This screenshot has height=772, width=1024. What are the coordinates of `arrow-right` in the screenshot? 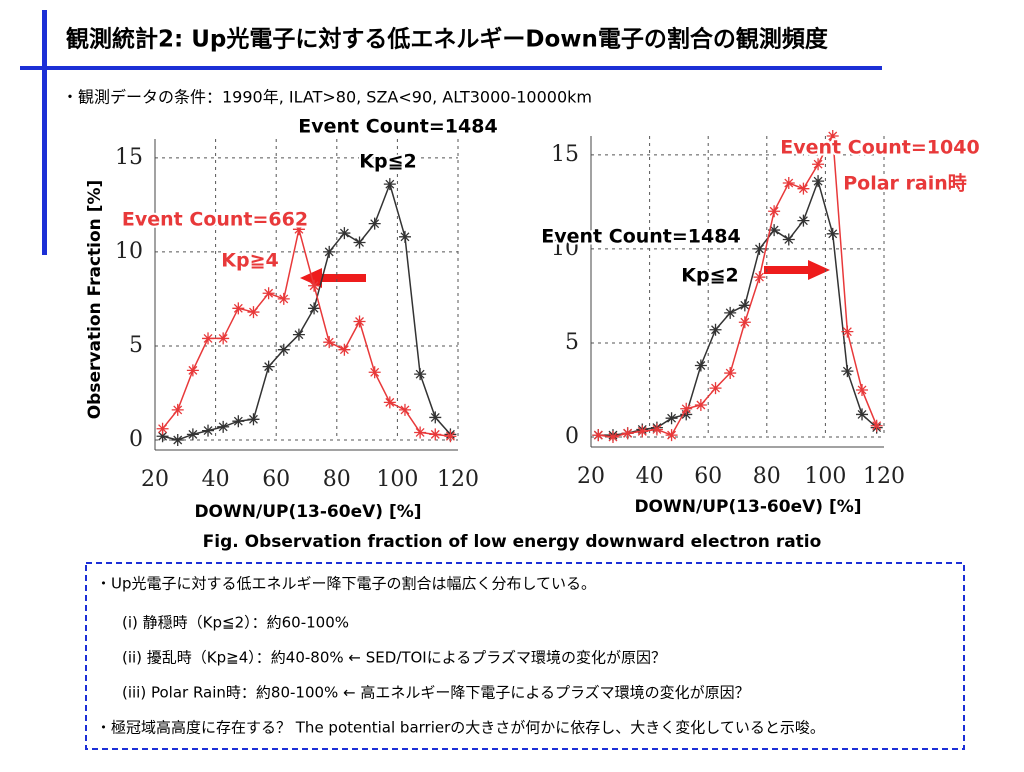 It's located at (797, 270).